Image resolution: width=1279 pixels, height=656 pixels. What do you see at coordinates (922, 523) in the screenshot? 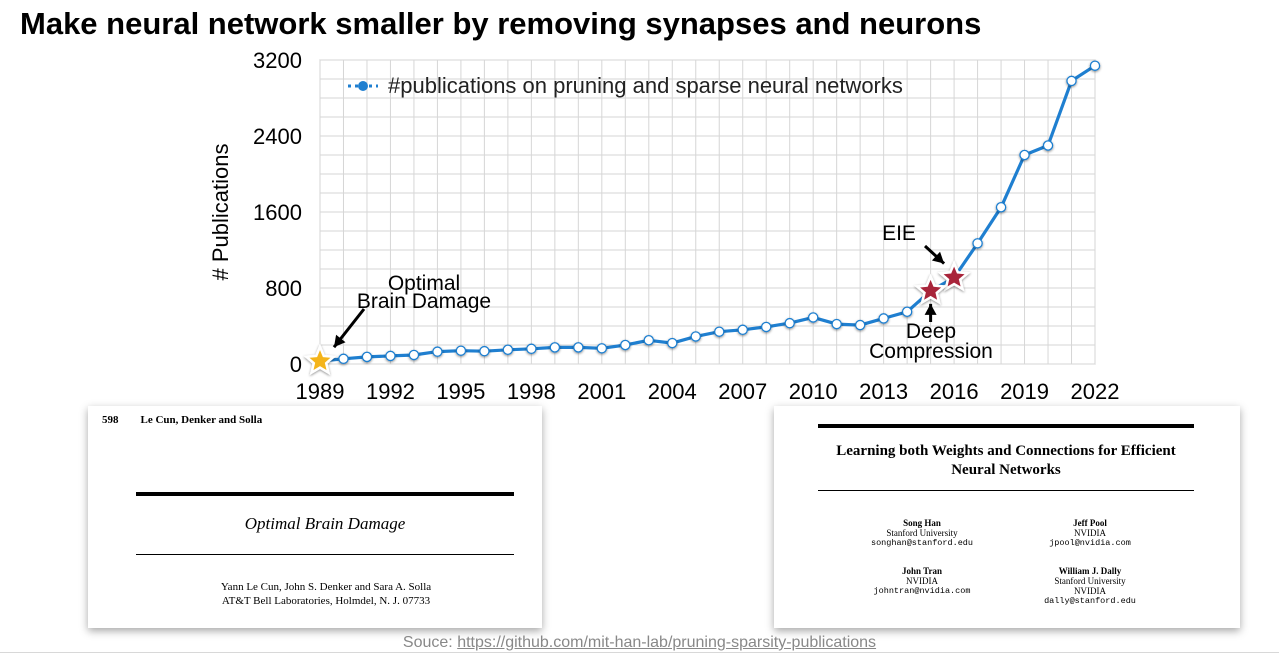
I see `author-name: Song Han` at bounding box center [922, 523].